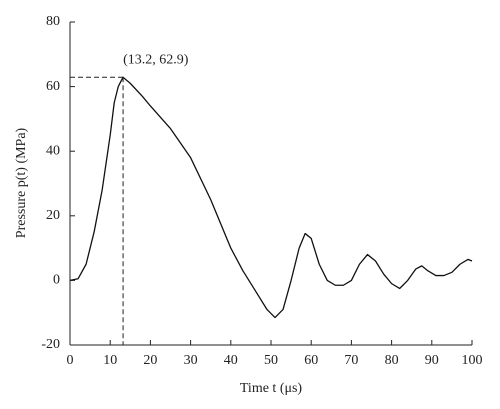  Describe the element at coordinates (53, 86) in the screenshot. I see `y-tick-label: 60` at that location.